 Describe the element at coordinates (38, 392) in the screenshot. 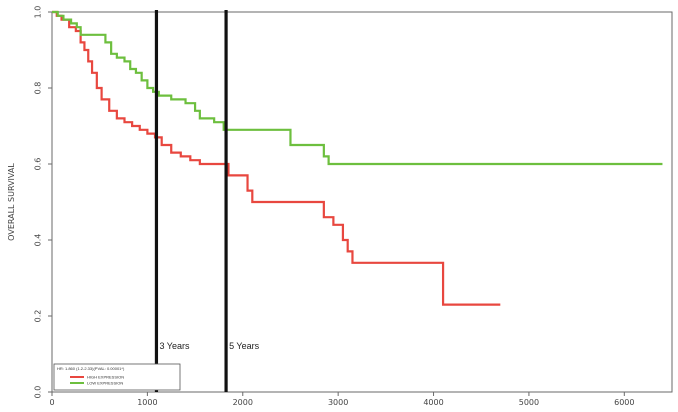

I see `y-tick-label: 0.0` at that location.